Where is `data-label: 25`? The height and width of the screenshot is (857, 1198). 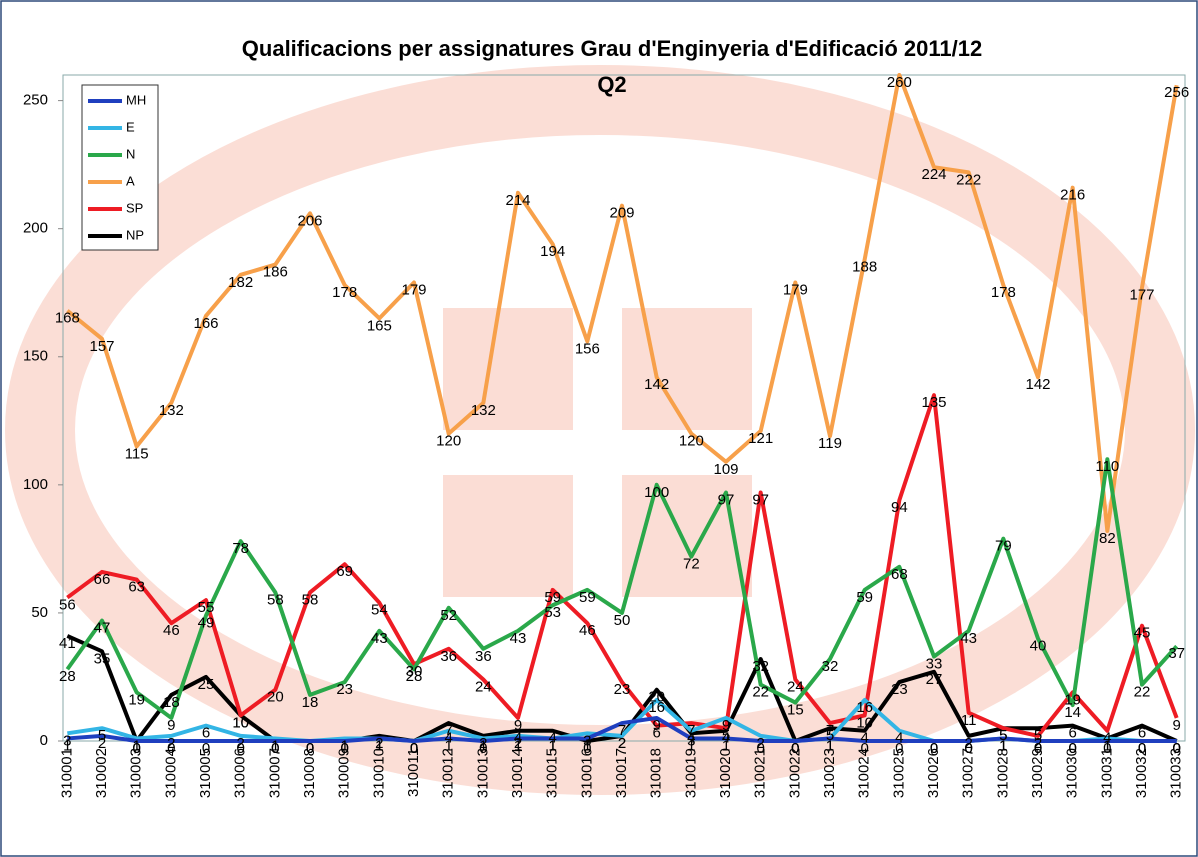
data-label: 25 is located at coordinates (206, 684).